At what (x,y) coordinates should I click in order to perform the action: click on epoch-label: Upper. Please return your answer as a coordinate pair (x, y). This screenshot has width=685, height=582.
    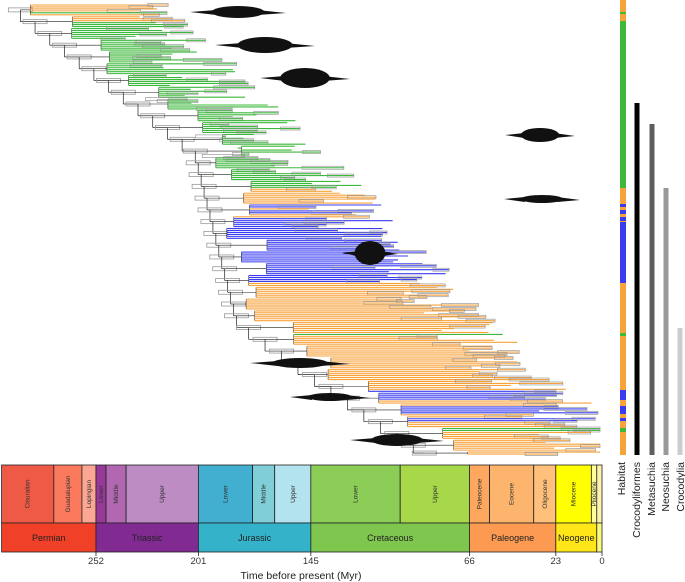
    Looking at the image, I should click on (293, 493).